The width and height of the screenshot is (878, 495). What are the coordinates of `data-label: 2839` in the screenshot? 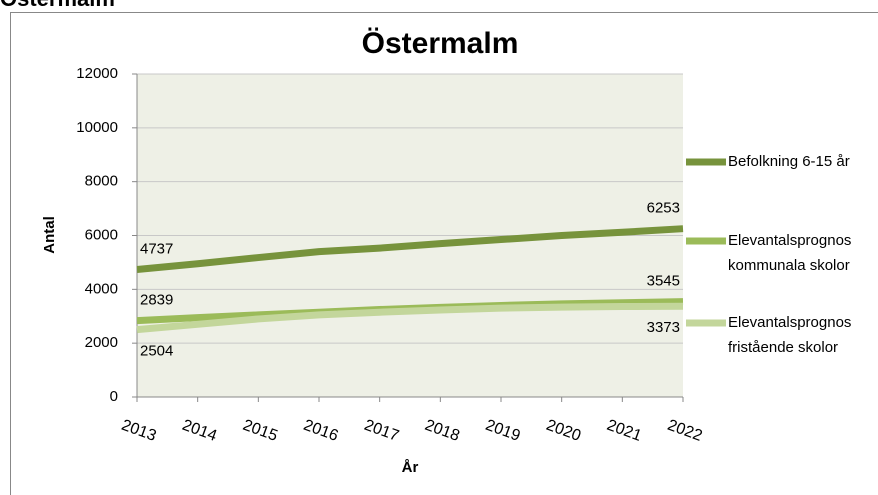 It's located at (156, 300).